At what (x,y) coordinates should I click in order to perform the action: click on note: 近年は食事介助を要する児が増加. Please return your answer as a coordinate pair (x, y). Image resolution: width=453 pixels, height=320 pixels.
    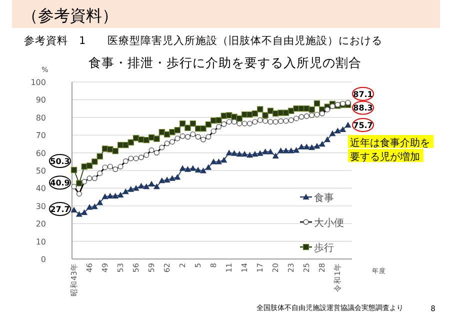
    Looking at the image, I should click on (391, 149).